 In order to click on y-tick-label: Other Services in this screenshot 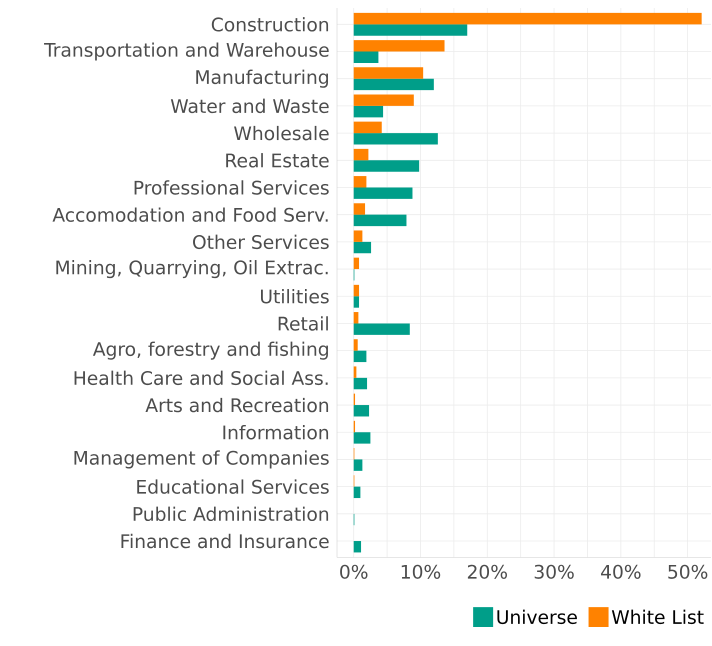, I will do `click(261, 242)`.